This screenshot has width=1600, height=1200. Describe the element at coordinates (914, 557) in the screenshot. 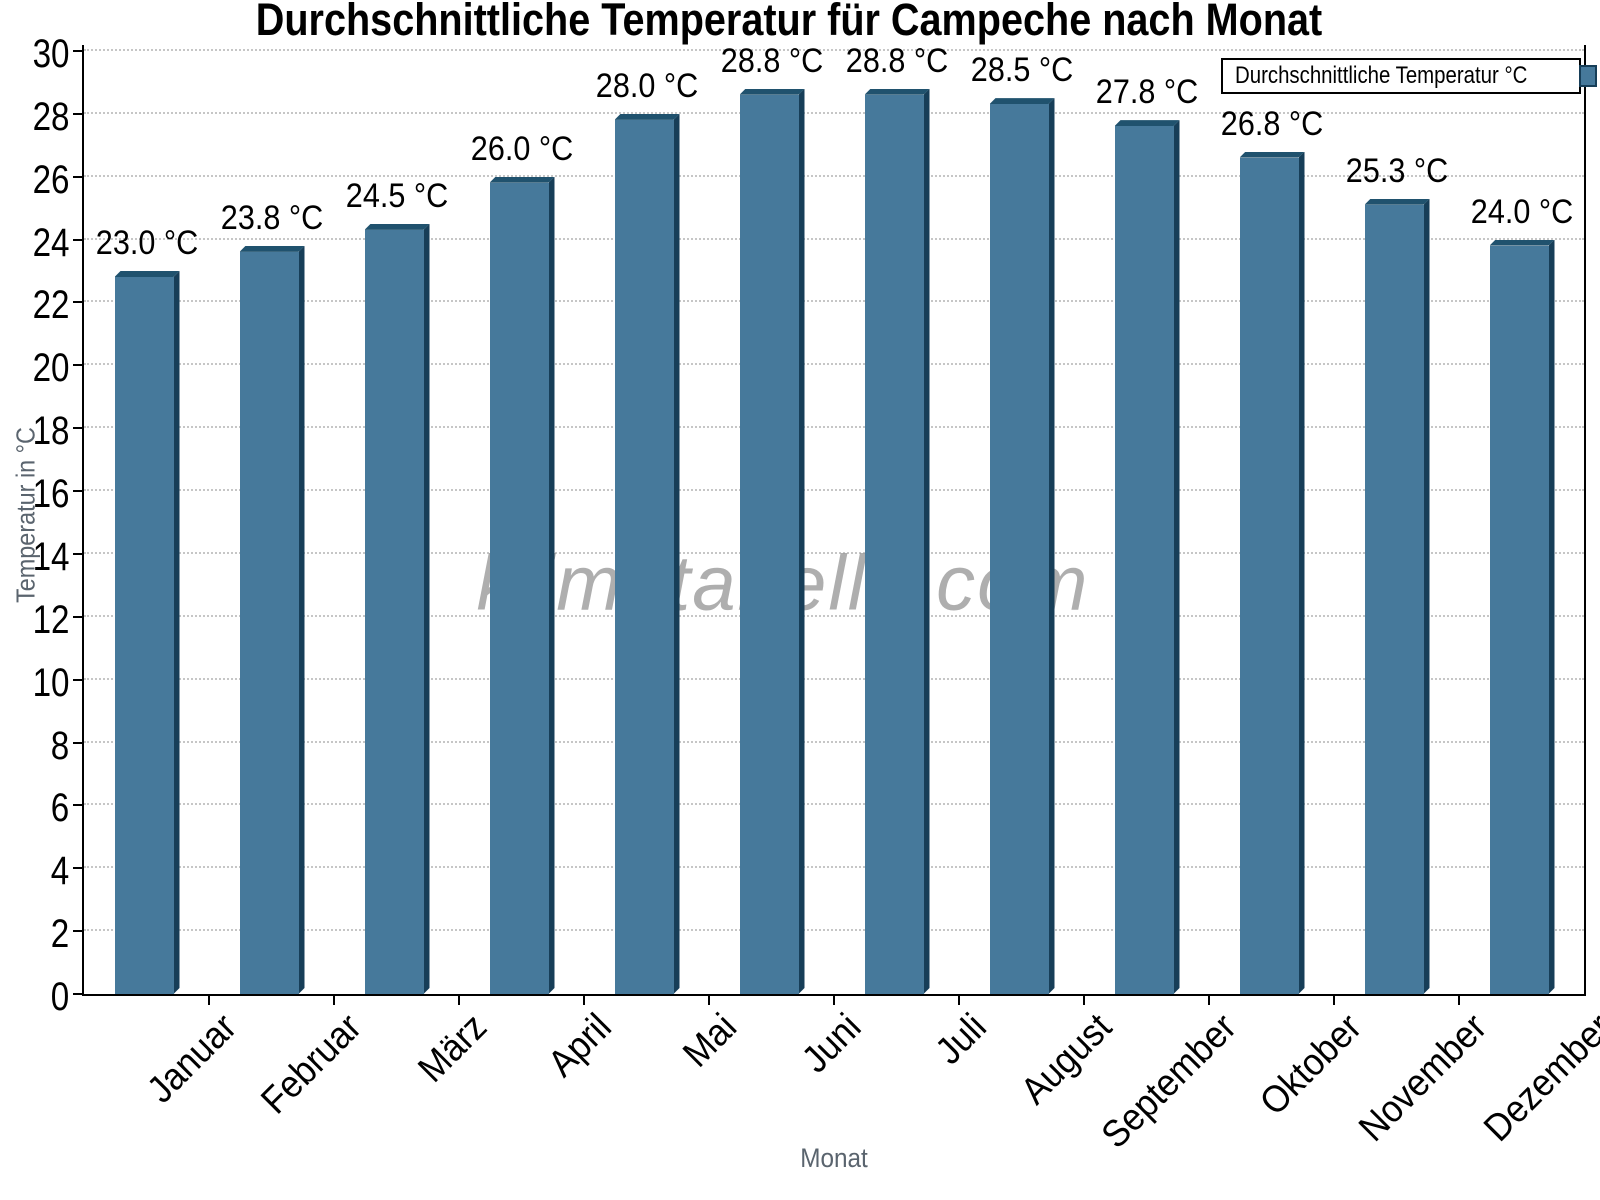

I see `slot-juli: 28.8 °C Juli` at that location.